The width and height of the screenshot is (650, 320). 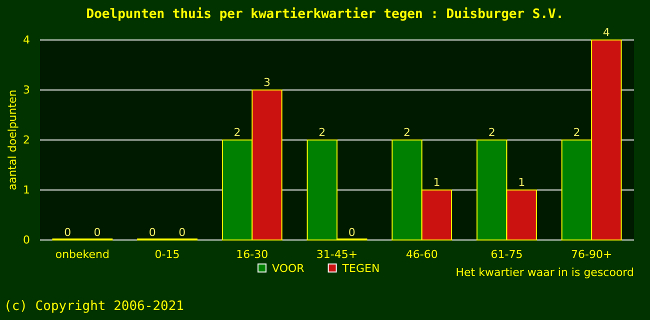 What do you see at coordinates (252, 254) in the screenshot?
I see `x-tick-label: 16-30` at bounding box center [252, 254].